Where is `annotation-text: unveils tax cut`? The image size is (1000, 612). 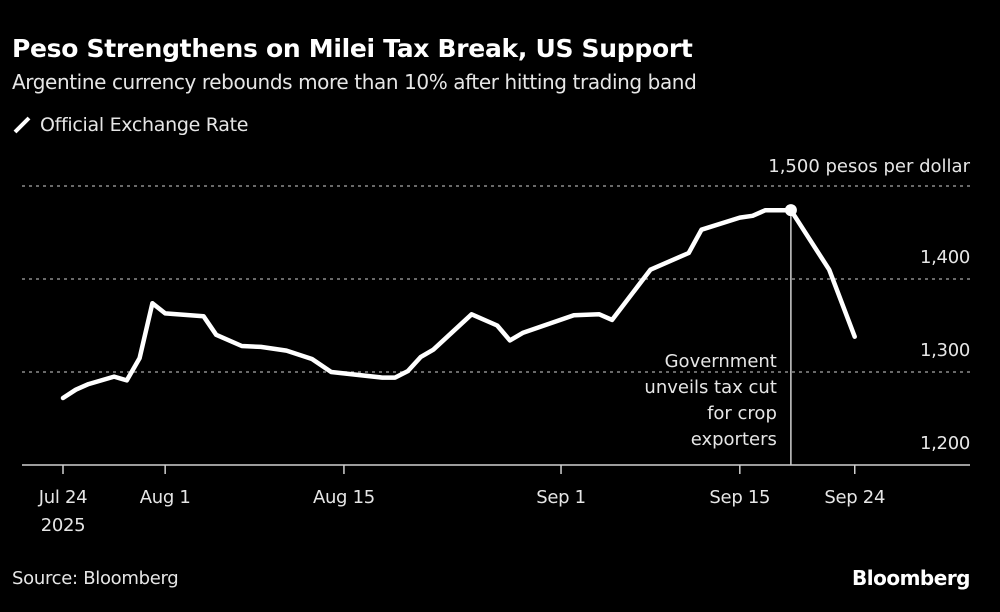 annotation-text: unveils tax cut is located at coordinates (710, 387).